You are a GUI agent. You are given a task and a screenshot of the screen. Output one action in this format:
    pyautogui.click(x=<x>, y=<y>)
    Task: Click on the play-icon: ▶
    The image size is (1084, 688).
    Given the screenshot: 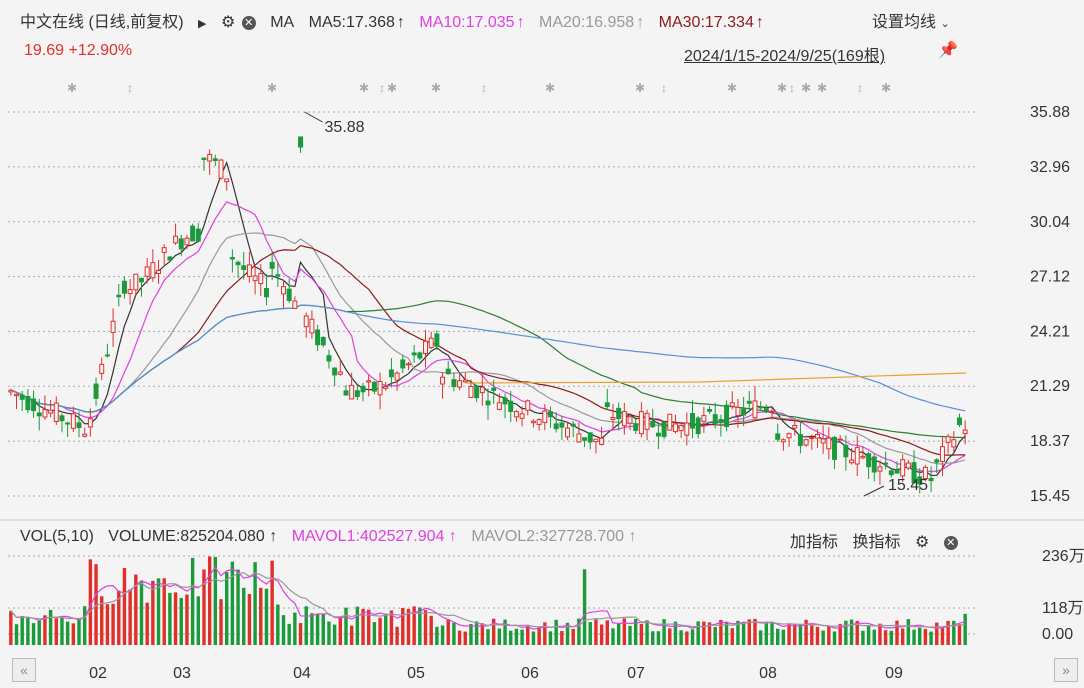 What is the action you would take?
    pyautogui.click(x=202, y=24)
    